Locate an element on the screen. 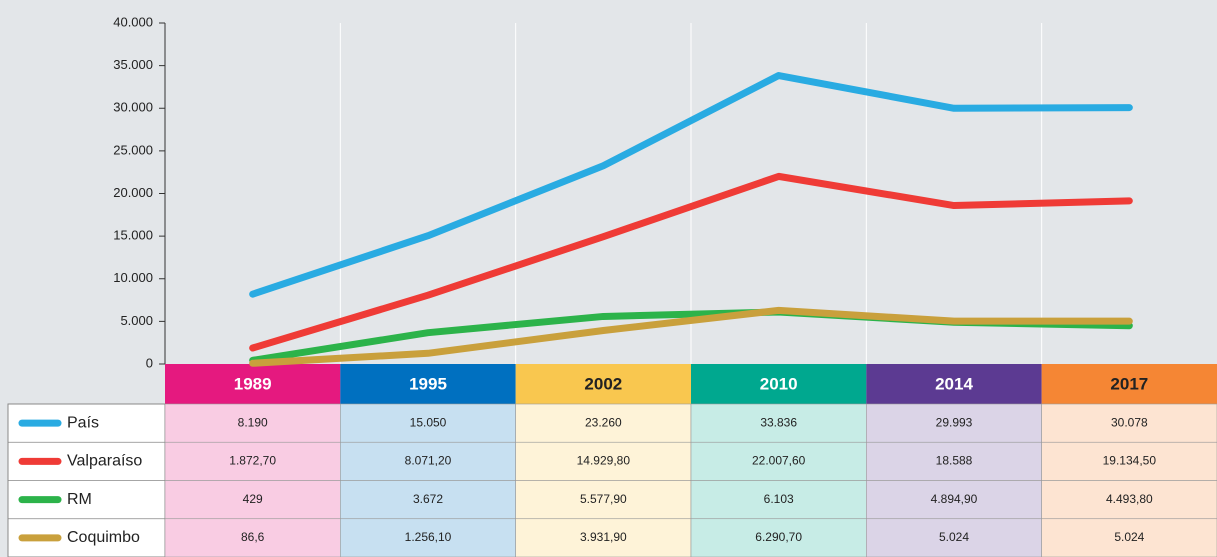 Image resolution: width=1217 pixels, height=557 pixels. y-tick-label: 20.000 is located at coordinates (133, 192).